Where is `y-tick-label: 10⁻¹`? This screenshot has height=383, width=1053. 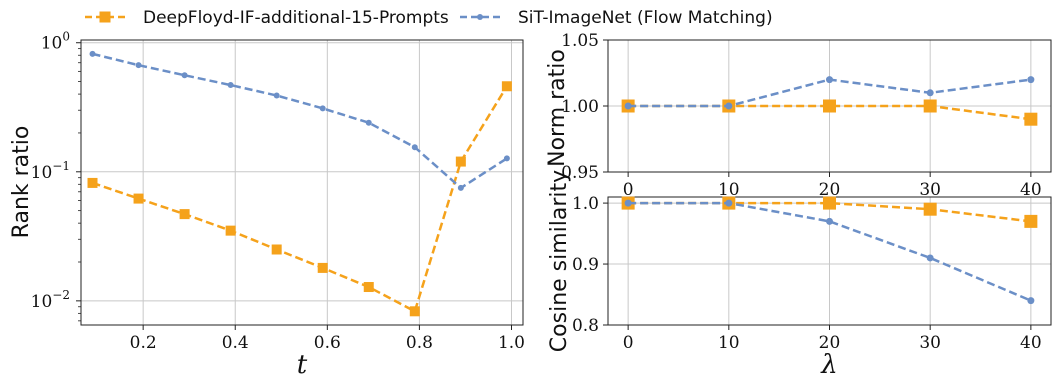
y-tick-label: 10⁻¹ is located at coordinates (50, 171).